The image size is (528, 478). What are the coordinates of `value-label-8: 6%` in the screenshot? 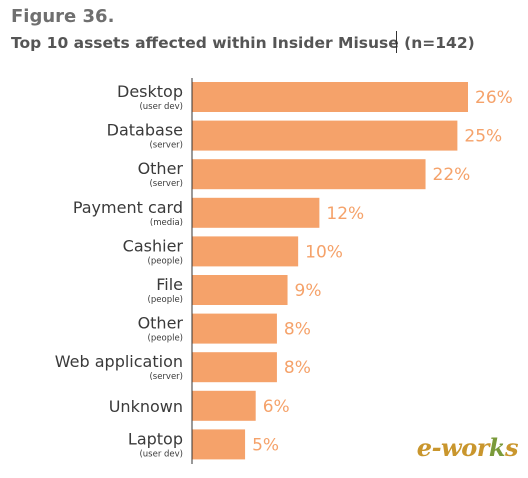 It's located at (276, 407).